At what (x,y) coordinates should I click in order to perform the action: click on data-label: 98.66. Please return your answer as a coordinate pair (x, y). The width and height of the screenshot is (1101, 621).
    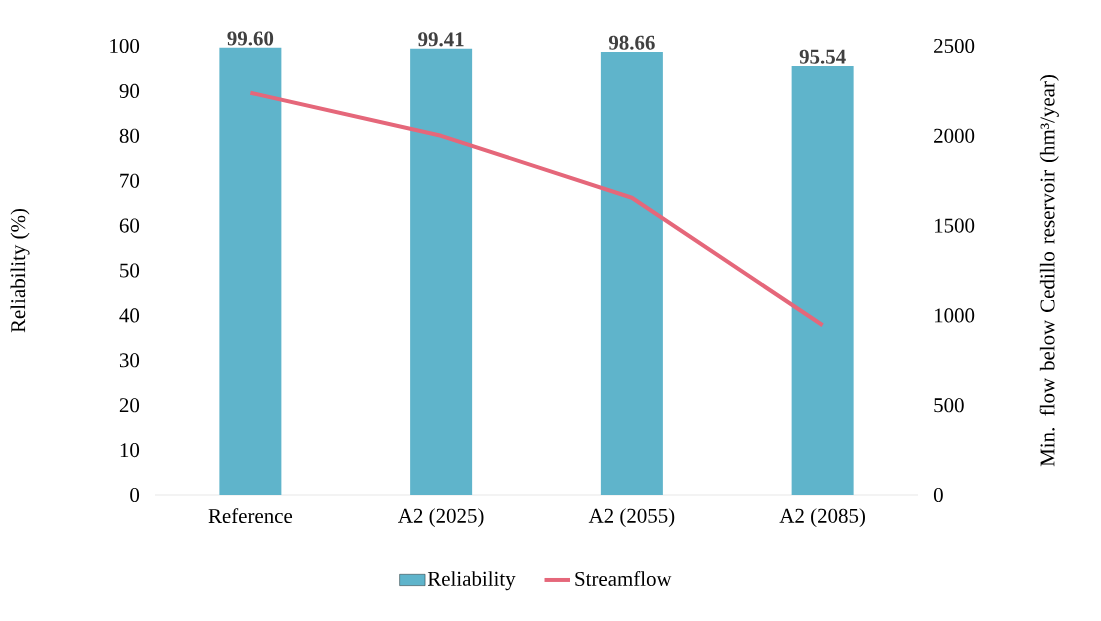
    Looking at the image, I should click on (631, 42).